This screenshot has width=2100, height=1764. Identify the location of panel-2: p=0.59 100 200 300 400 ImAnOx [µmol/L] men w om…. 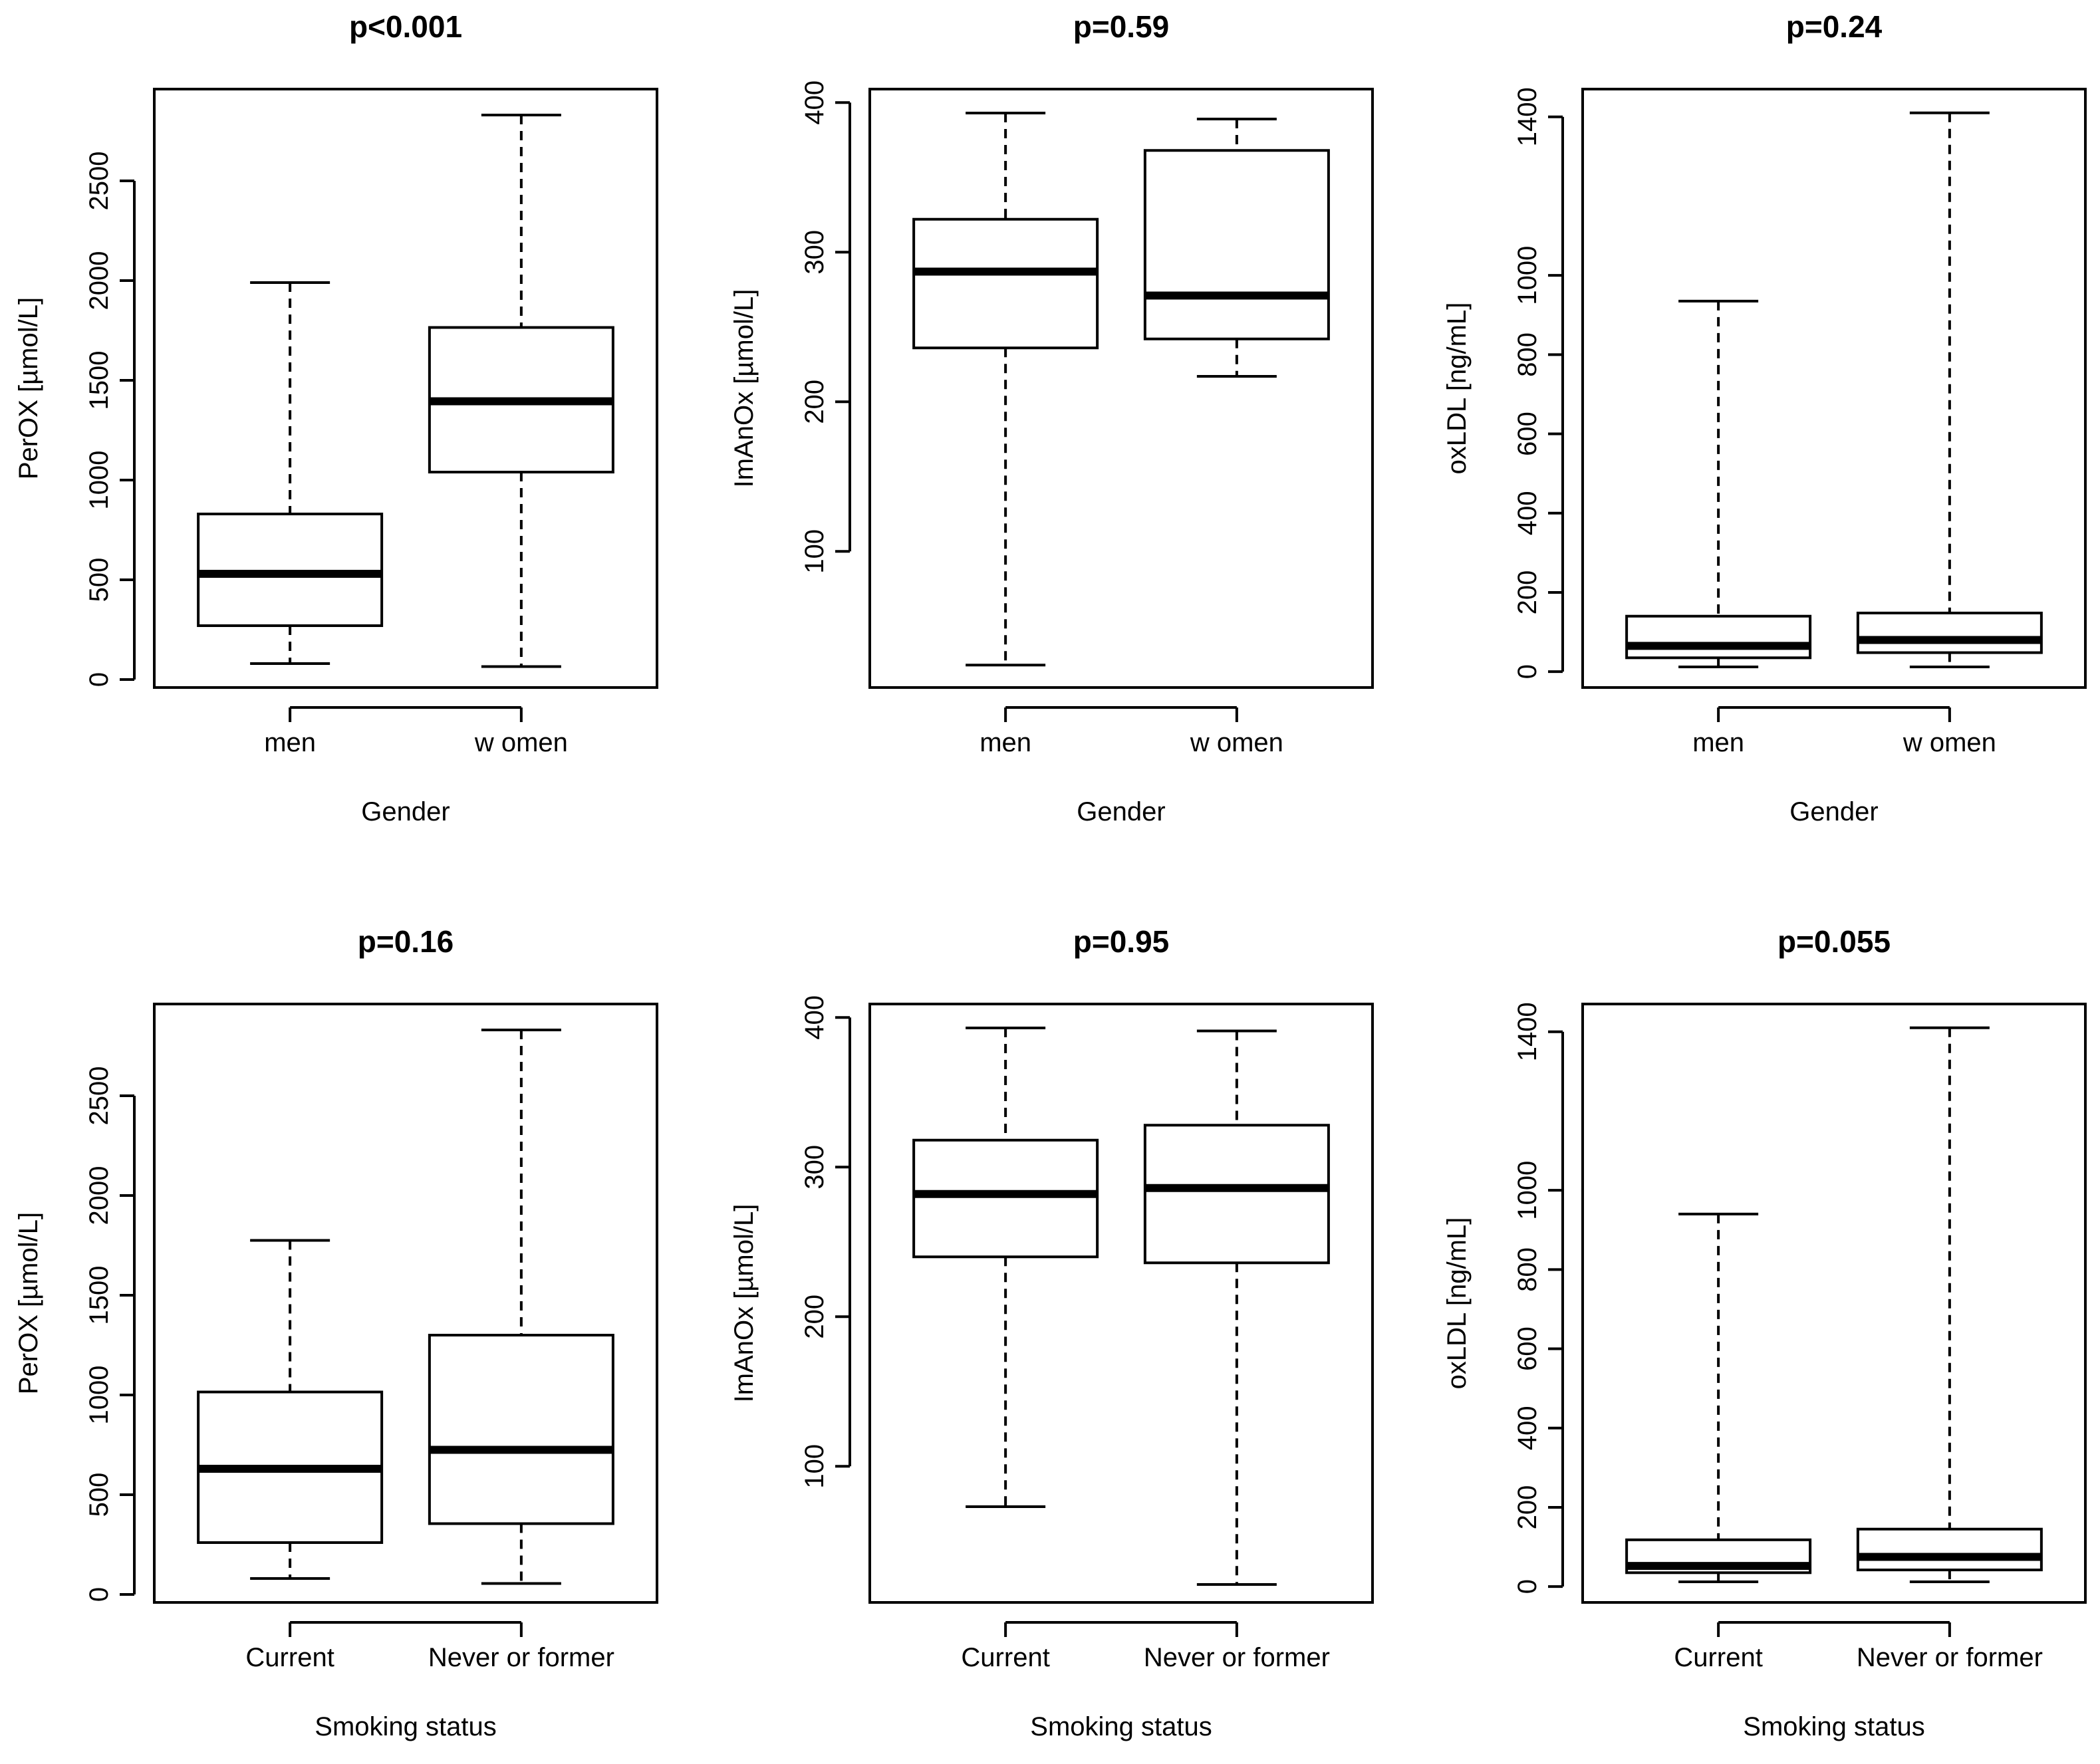
(1051, 417).